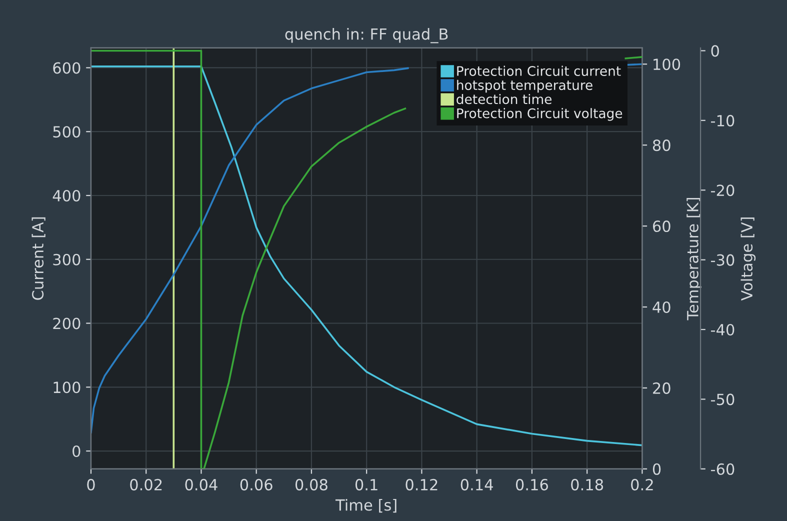 Image resolution: width=787 pixels, height=521 pixels. Describe the element at coordinates (587, 484) in the screenshot. I see `x-tick-label: 0.18` at that location.